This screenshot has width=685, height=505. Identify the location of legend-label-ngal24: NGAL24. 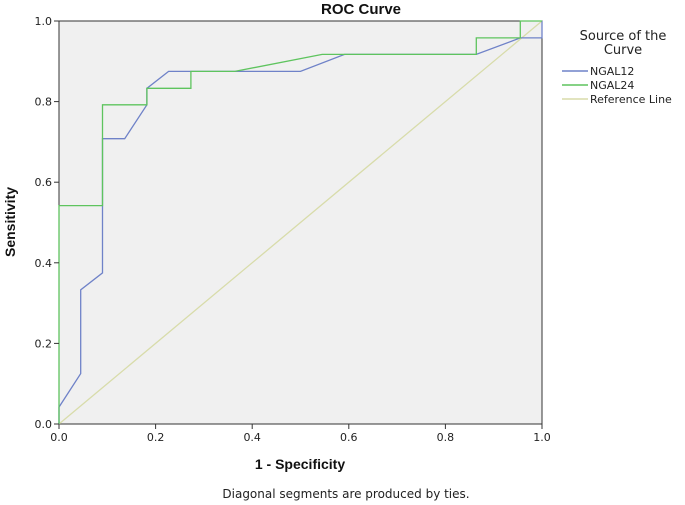
(612, 85).